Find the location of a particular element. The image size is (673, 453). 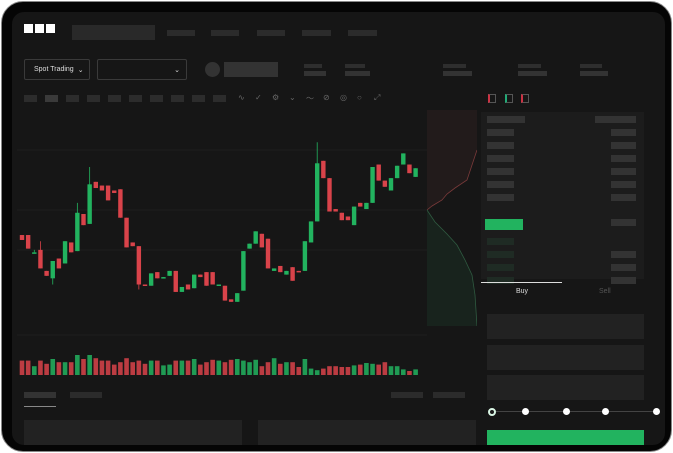

expand-icon: ⤢ is located at coordinates (377, 97).